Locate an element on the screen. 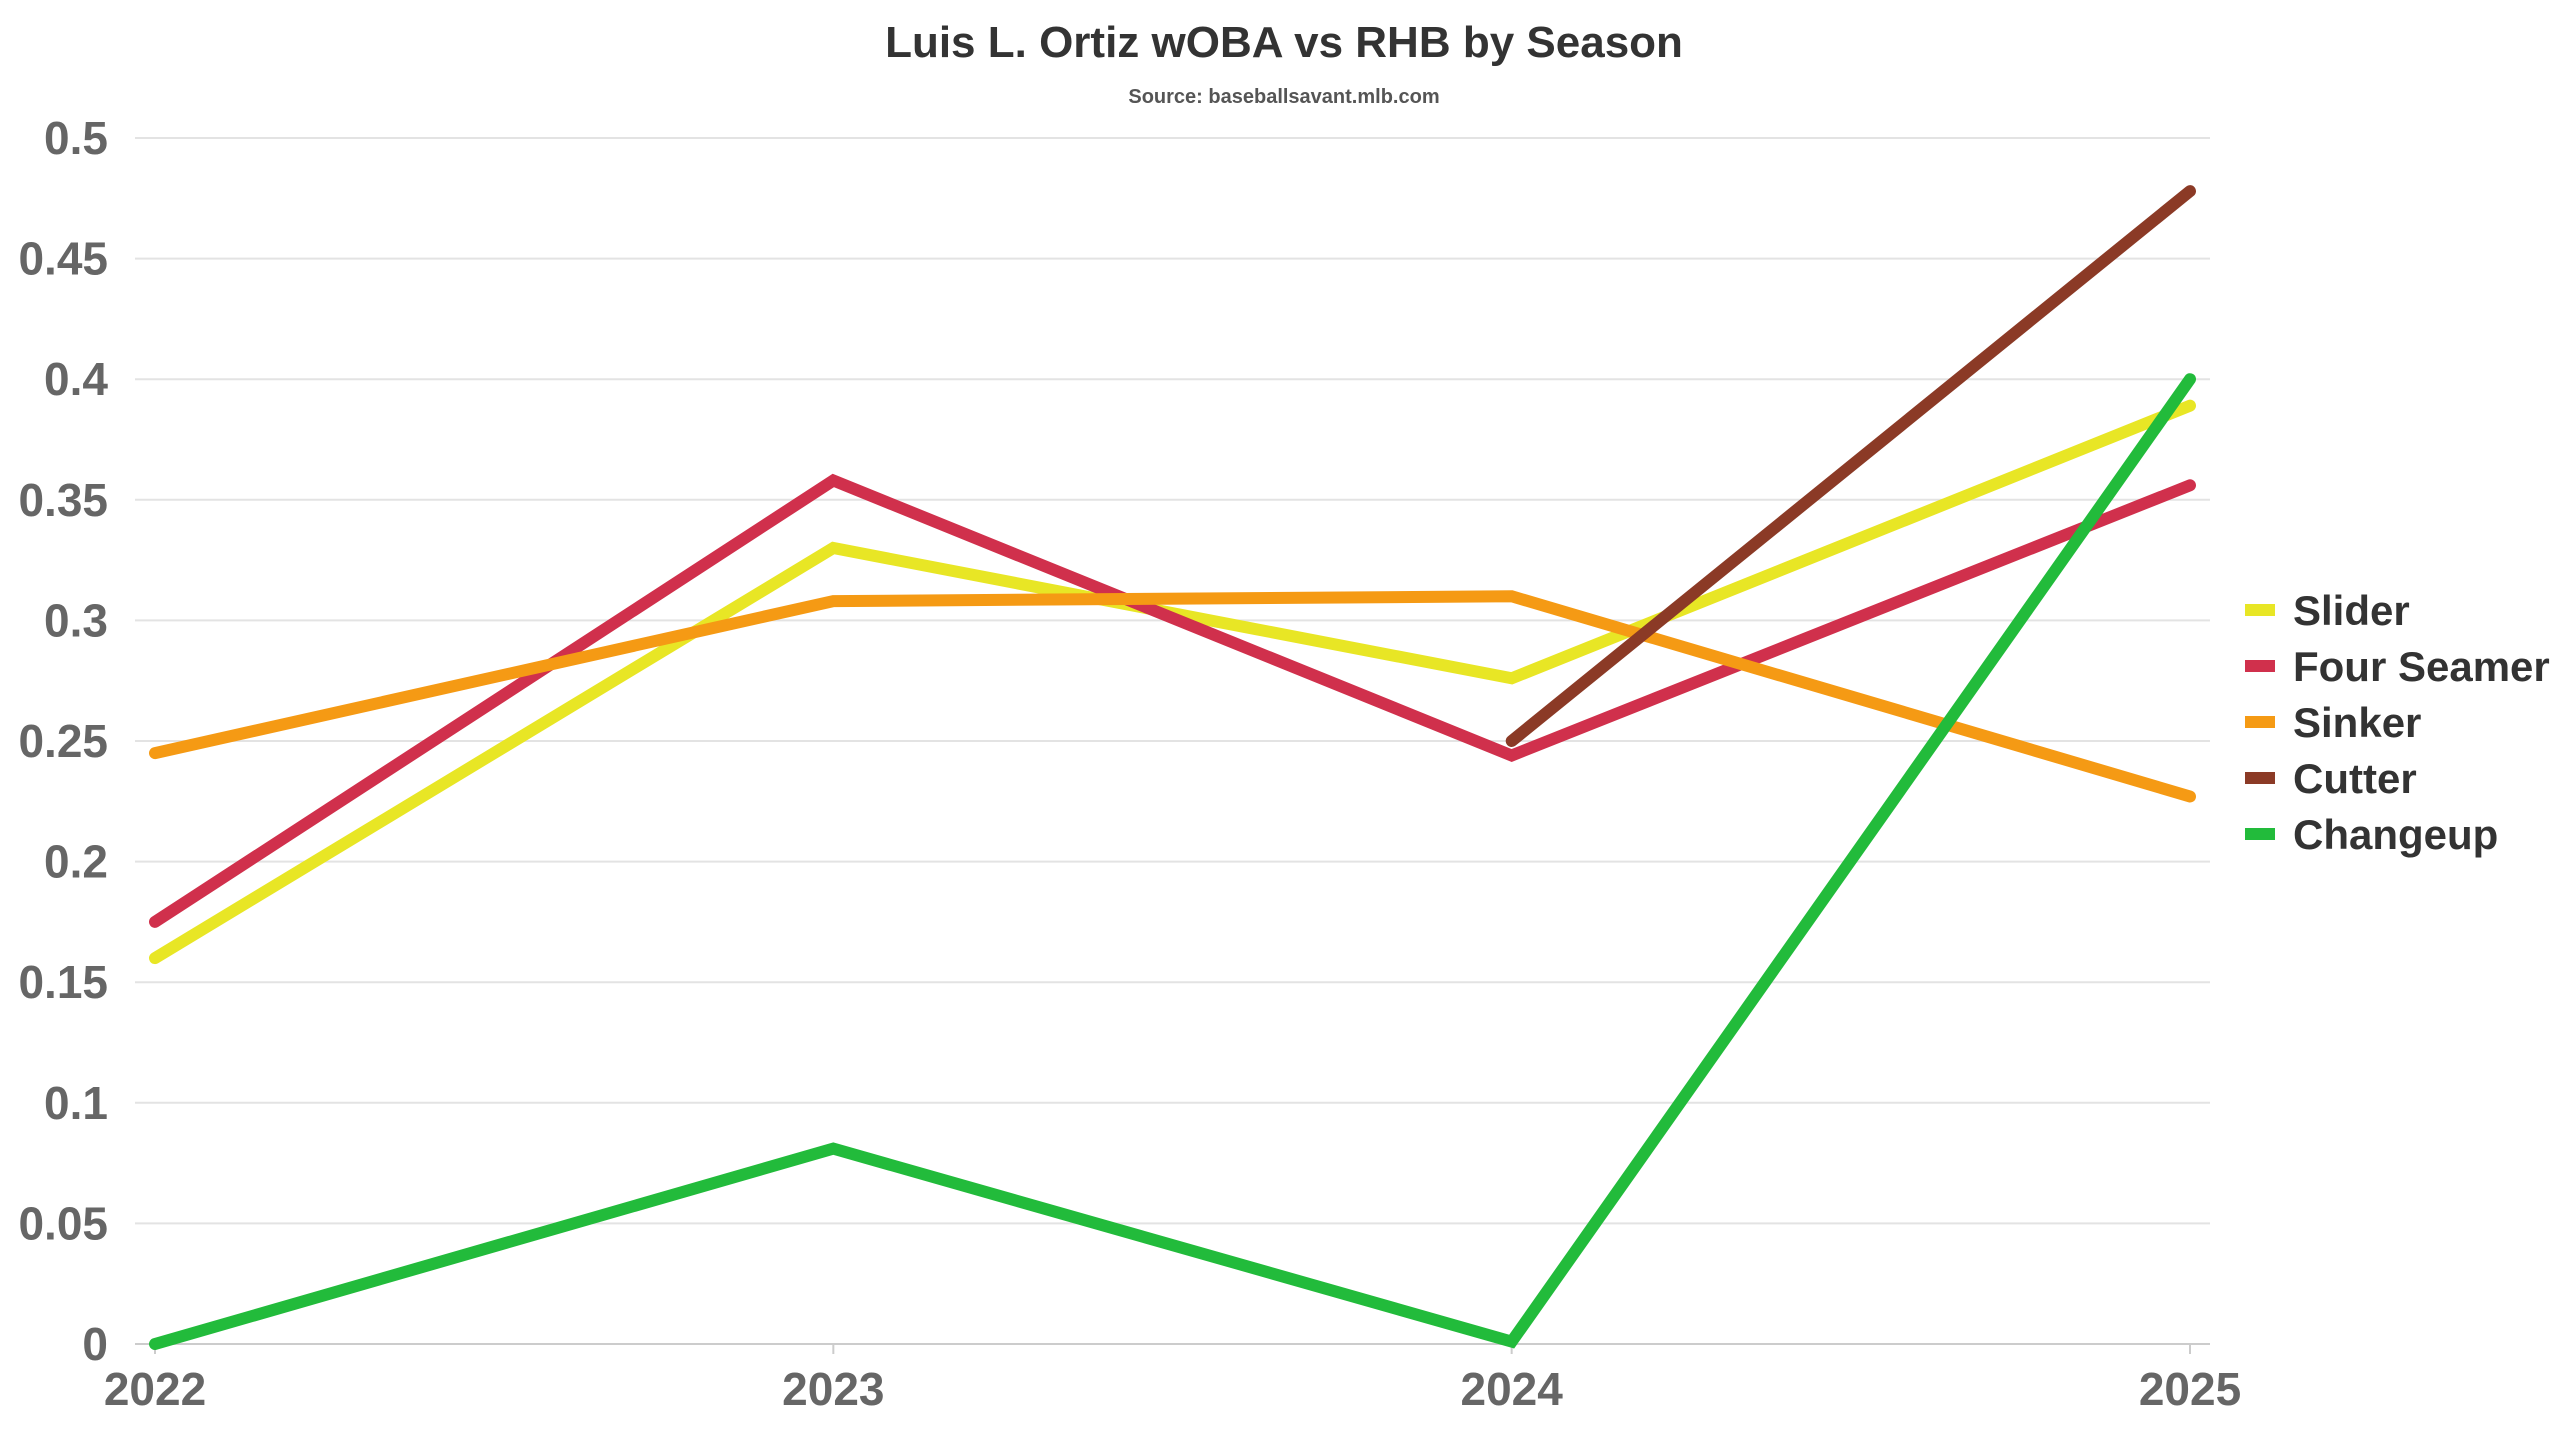 The width and height of the screenshot is (2560, 1440). y-tick-label: 0.1 is located at coordinates (76, 1103).